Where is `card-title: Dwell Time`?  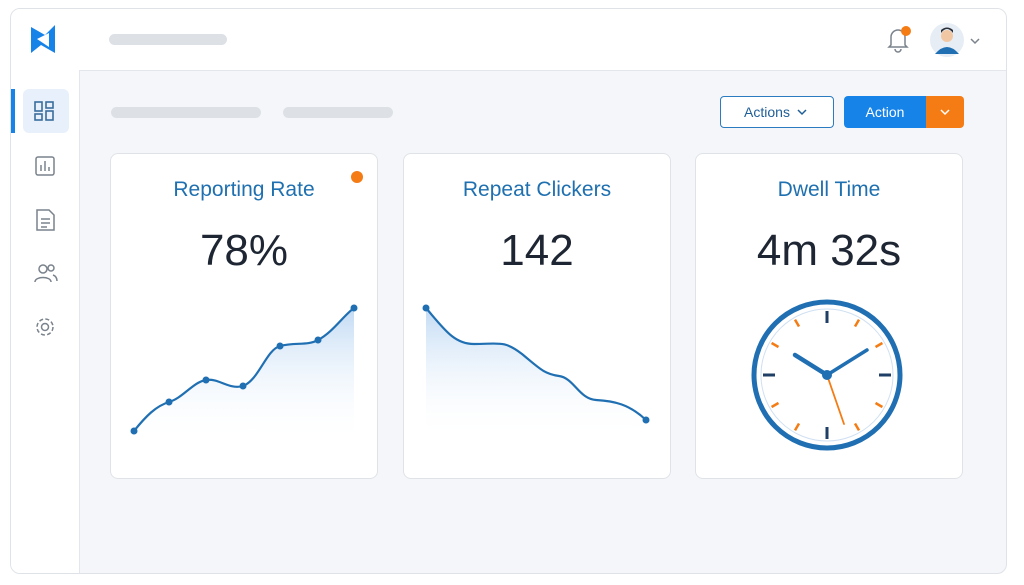
card-title: Dwell Time is located at coordinates (829, 189).